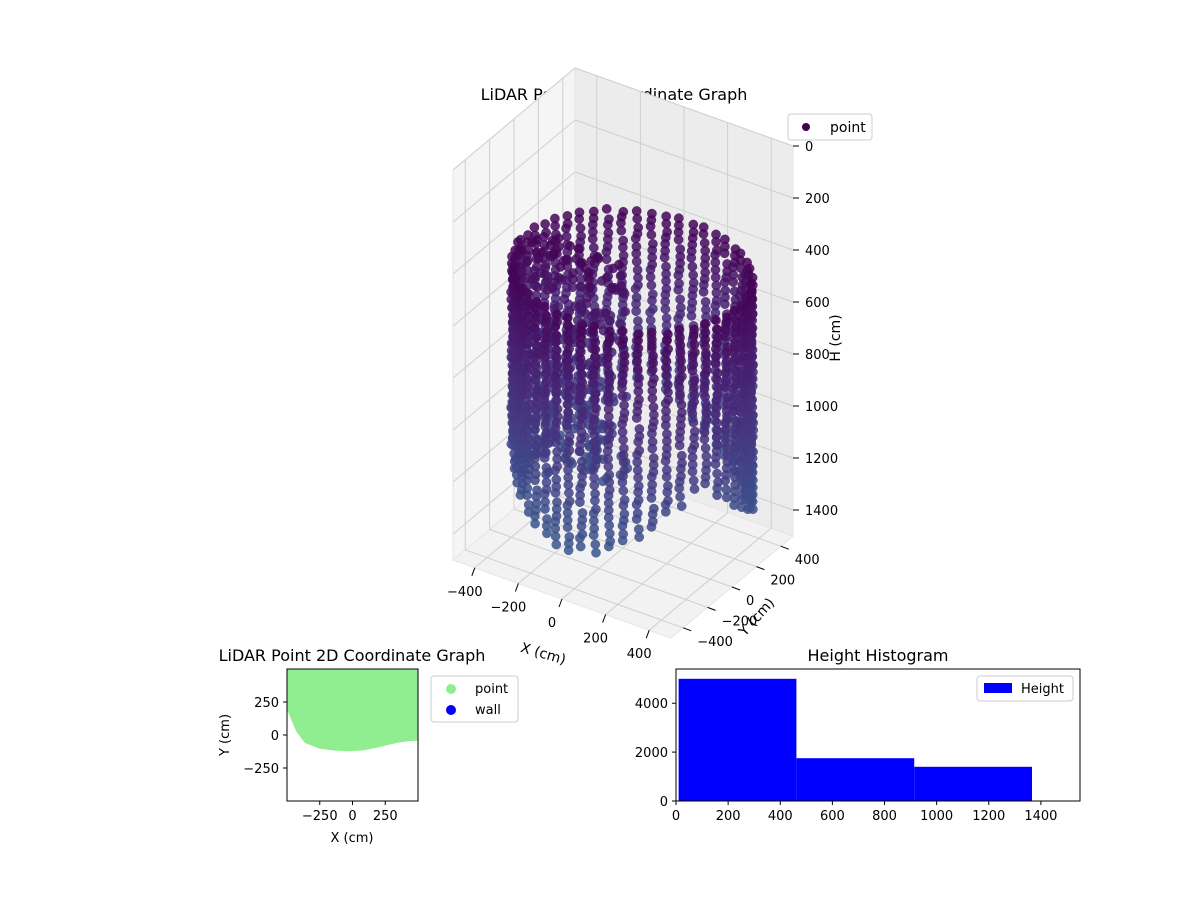 The width and height of the screenshot is (1200, 904). Describe the element at coordinates (651, 753) in the screenshot. I see `histogram-ytick-label: 2000` at that location.